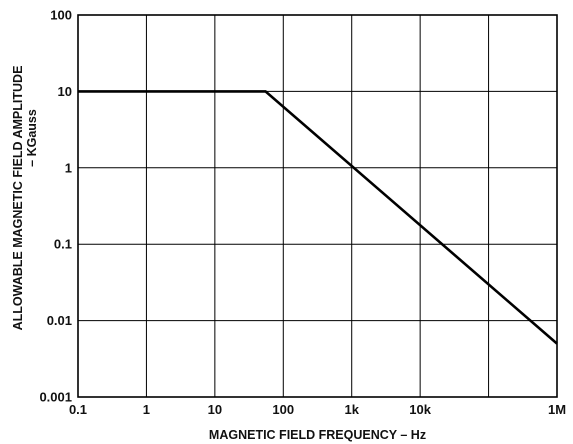 The width and height of the screenshot is (573, 444). What do you see at coordinates (351, 409) in the screenshot?
I see `x-tick-label: 1k` at bounding box center [351, 409].